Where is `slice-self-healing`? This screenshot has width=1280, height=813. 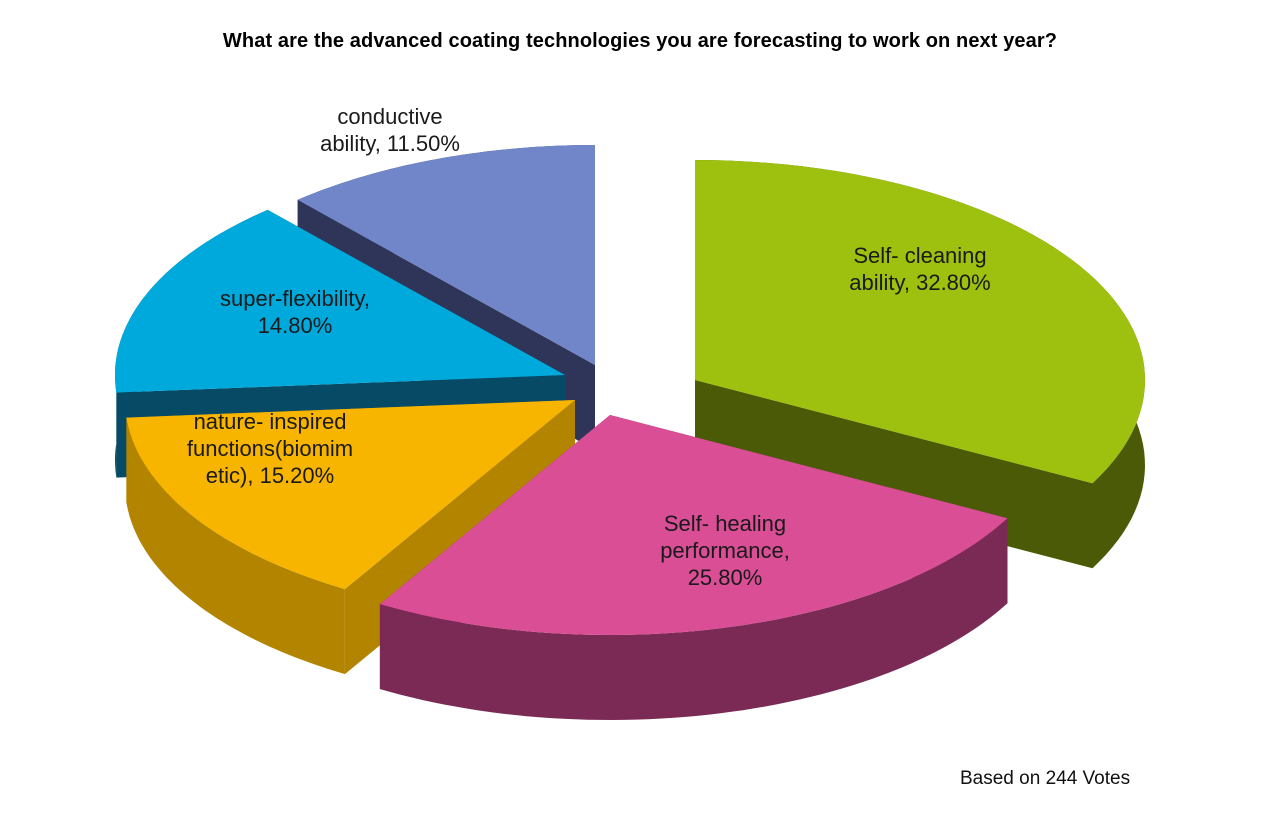
slice-self-healing is located at coordinates (693, 525).